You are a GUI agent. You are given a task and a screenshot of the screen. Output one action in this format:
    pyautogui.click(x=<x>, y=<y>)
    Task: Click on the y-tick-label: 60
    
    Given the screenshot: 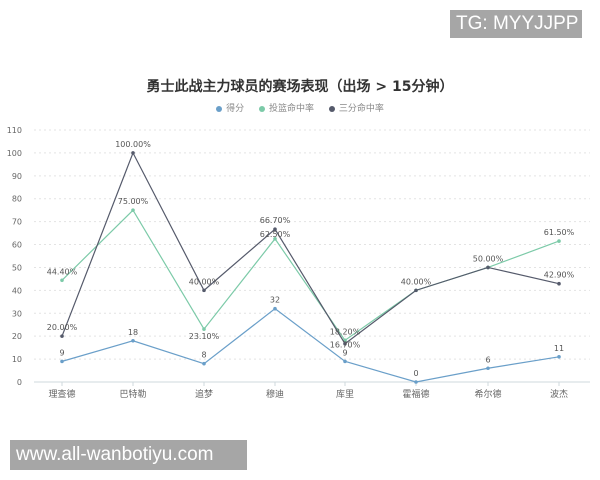 What is the action you would take?
    pyautogui.click(x=17, y=245)
    